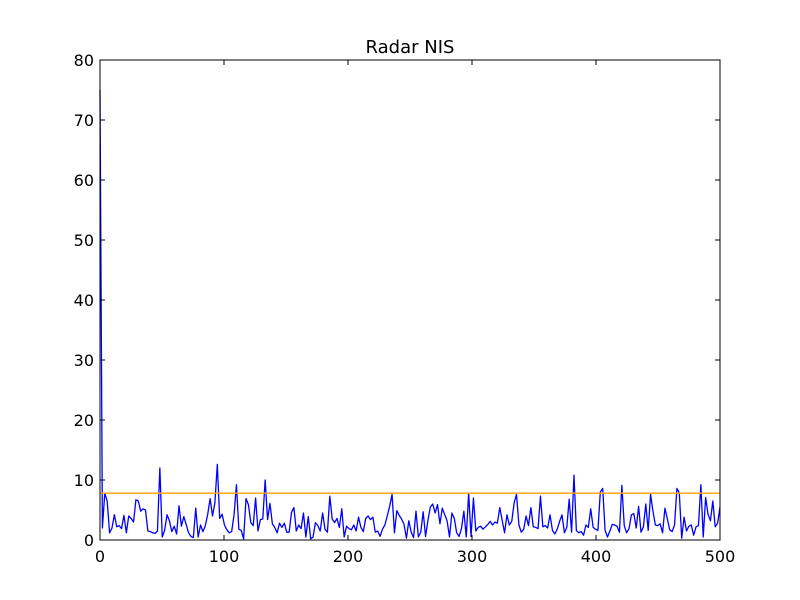 The height and width of the screenshot is (600, 800). Describe the element at coordinates (596, 556) in the screenshot. I see `x-tick-label: 400` at that location.